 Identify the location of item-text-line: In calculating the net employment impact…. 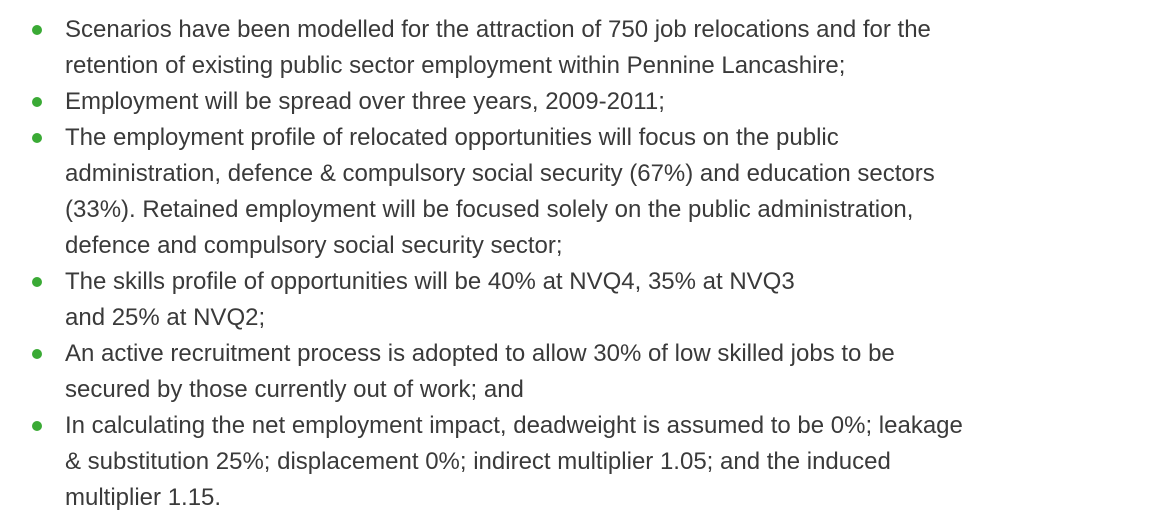
(514, 425).